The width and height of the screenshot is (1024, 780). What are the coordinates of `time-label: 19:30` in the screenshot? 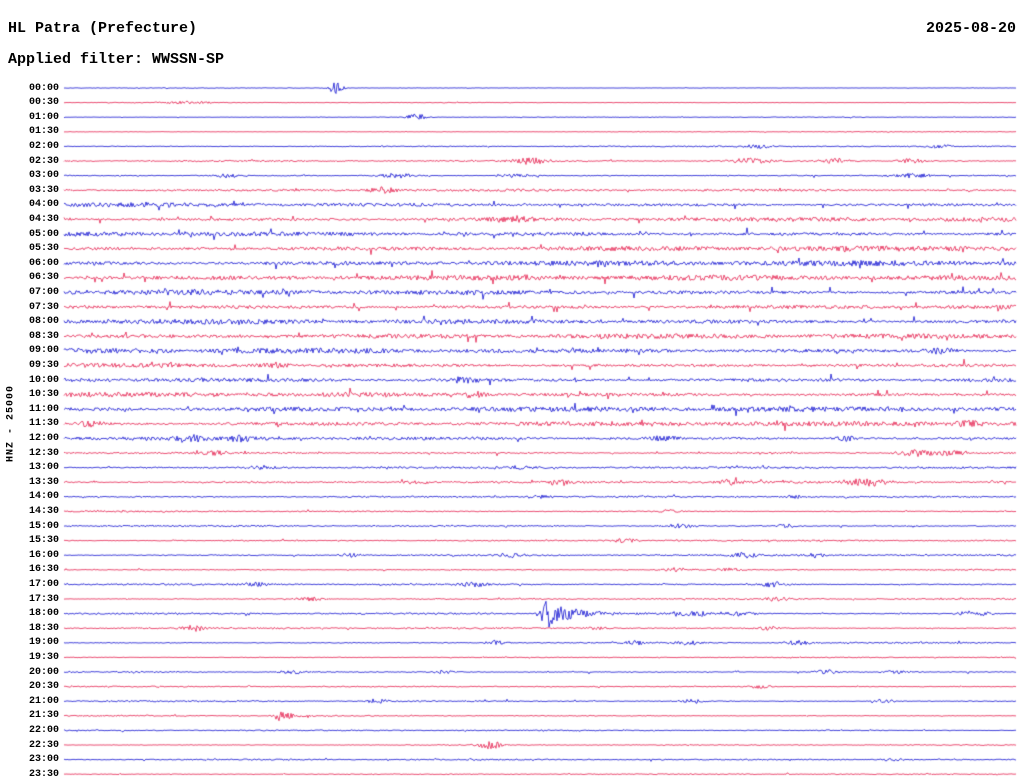 It's located at (43, 657).